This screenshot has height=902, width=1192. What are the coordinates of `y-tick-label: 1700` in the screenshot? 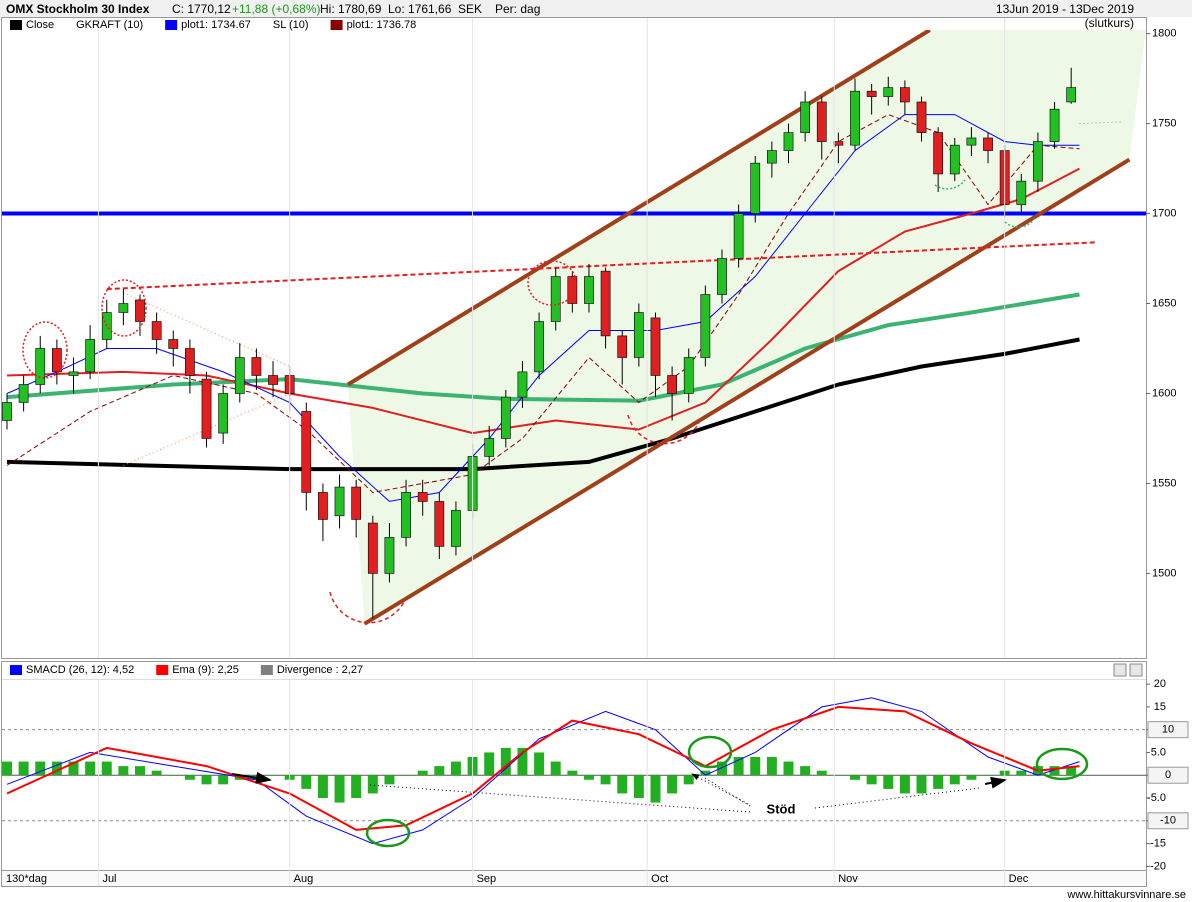 It's located at (1164, 213).